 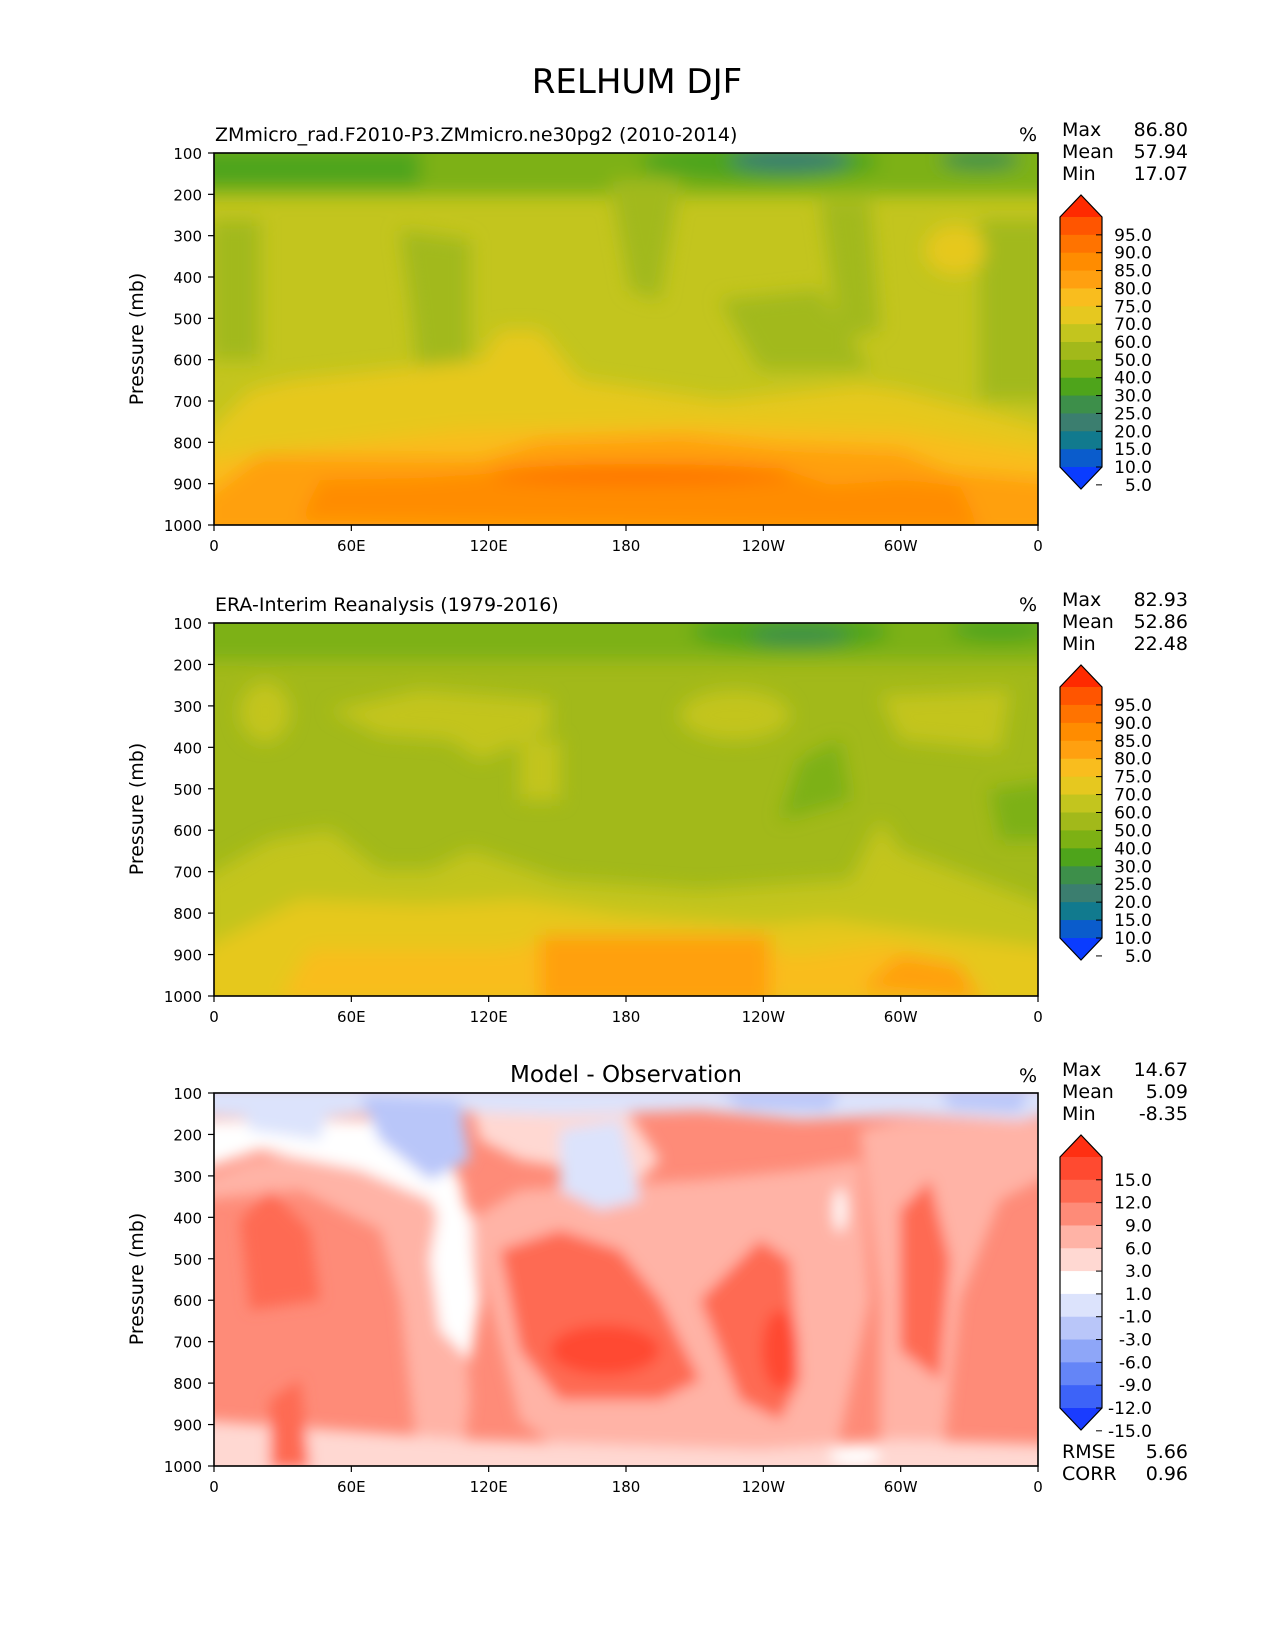 I want to click on colorbar-tick-label: 9.0, so click(x=1138, y=1226).